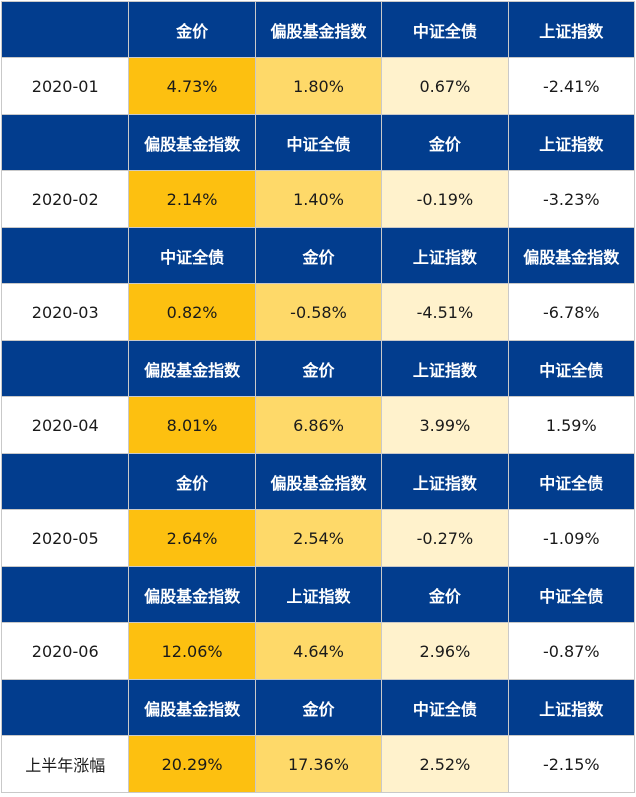 The width and height of the screenshot is (636, 797). I want to click on return-value-row: 2020-01 4.73% 1.80% 0.67% -2.41%, so click(318, 86).